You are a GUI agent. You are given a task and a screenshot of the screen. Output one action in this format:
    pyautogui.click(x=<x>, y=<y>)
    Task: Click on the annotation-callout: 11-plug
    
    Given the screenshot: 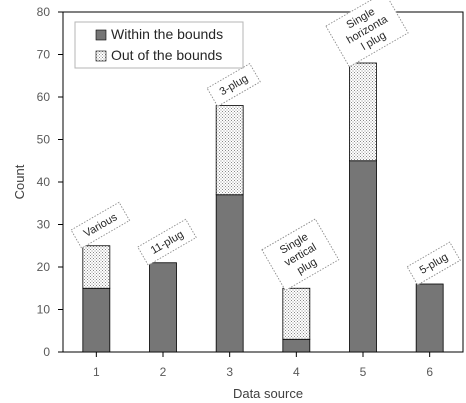 What is the action you would take?
    pyautogui.click(x=167, y=242)
    